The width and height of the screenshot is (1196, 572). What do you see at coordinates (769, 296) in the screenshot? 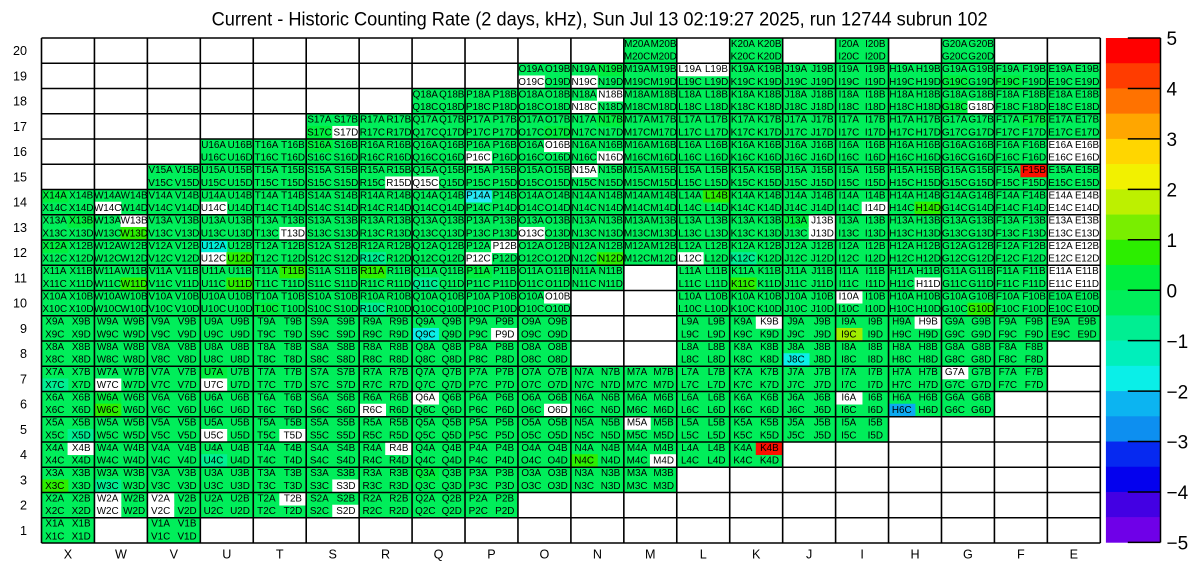
I see `svg-text: K10B` at bounding box center [769, 296].